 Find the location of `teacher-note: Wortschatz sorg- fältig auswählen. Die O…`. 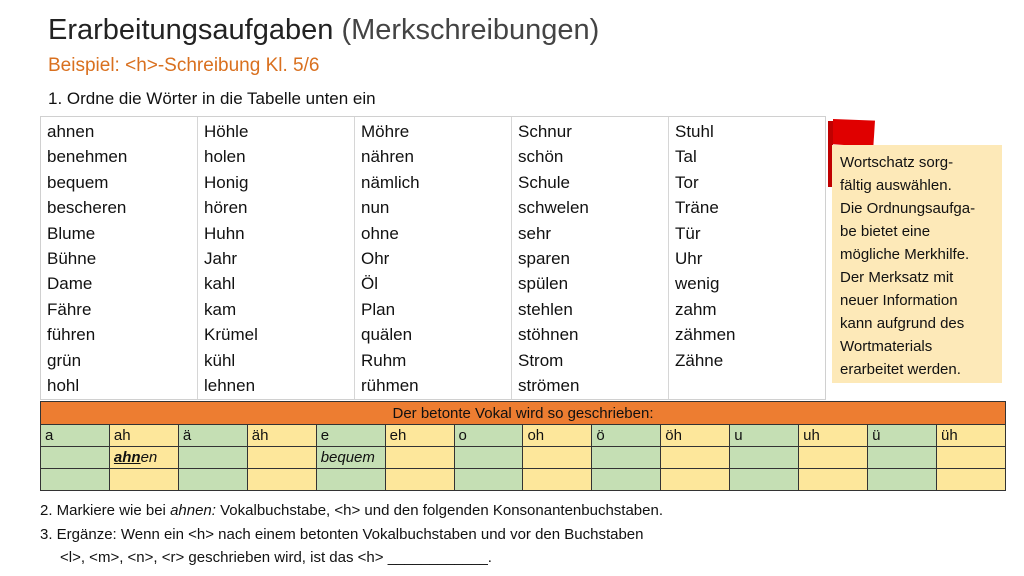

teacher-note: Wortschatz sorg- fältig auswählen. Die O… is located at coordinates (917, 264).